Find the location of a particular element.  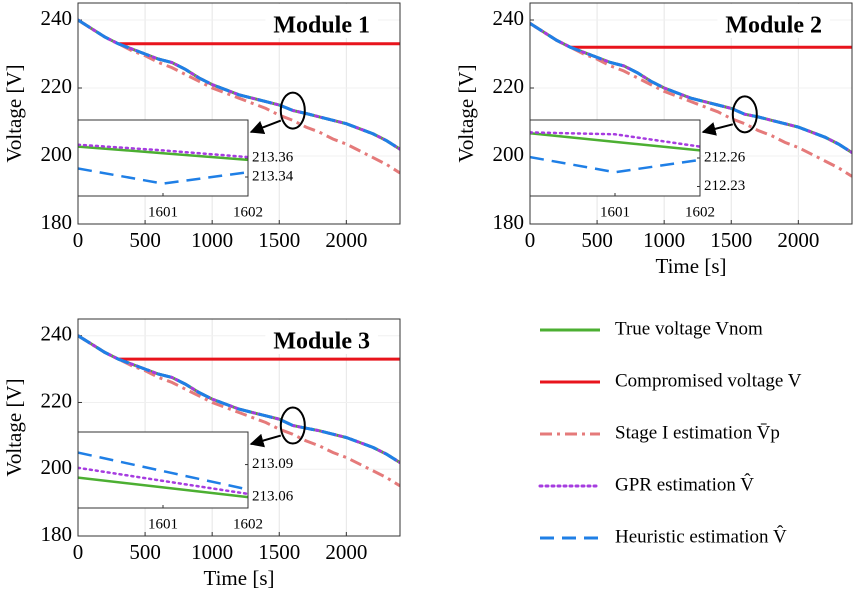

inset-y-tick-label: 213.06 is located at coordinates (273, 497).